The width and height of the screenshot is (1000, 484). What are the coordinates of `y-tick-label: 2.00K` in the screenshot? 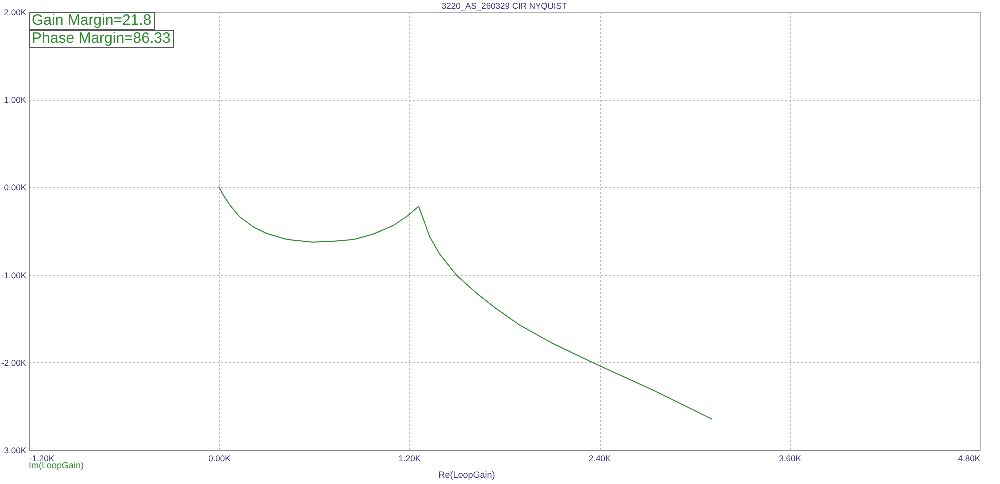 It's located at (15, 13).